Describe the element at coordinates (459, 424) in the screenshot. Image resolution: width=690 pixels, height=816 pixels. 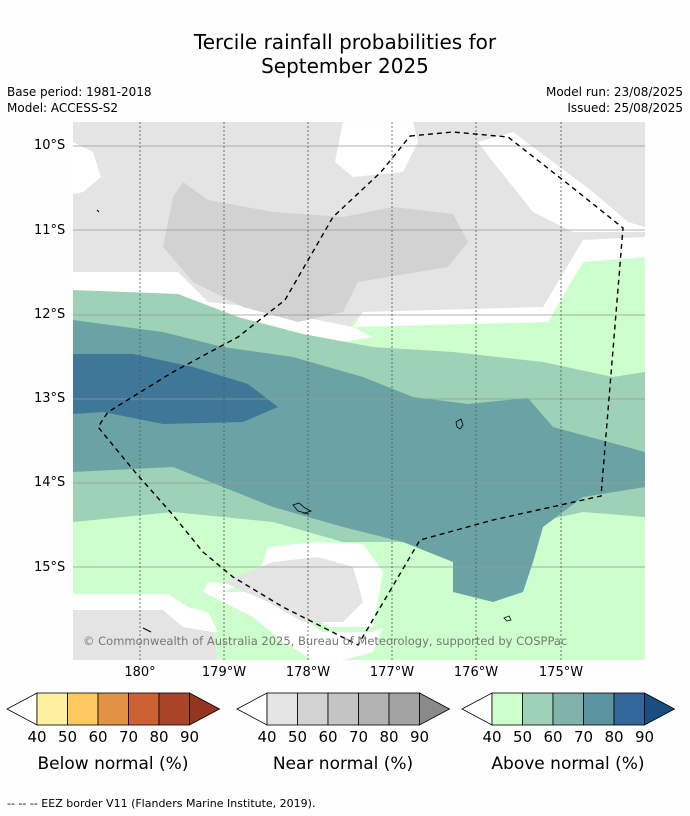
I see `island-east` at that location.